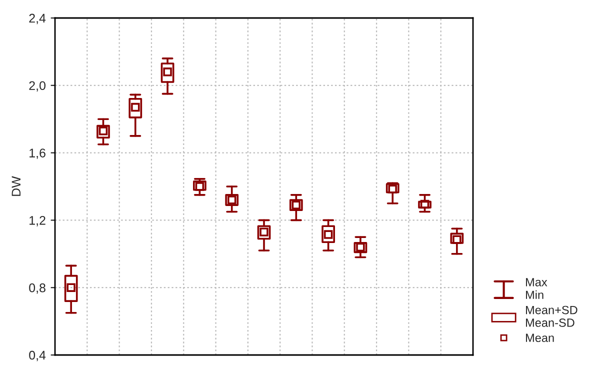  What do you see at coordinates (37, 19) in the screenshot?
I see `y-tick-label: 2,4` at bounding box center [37, 19].